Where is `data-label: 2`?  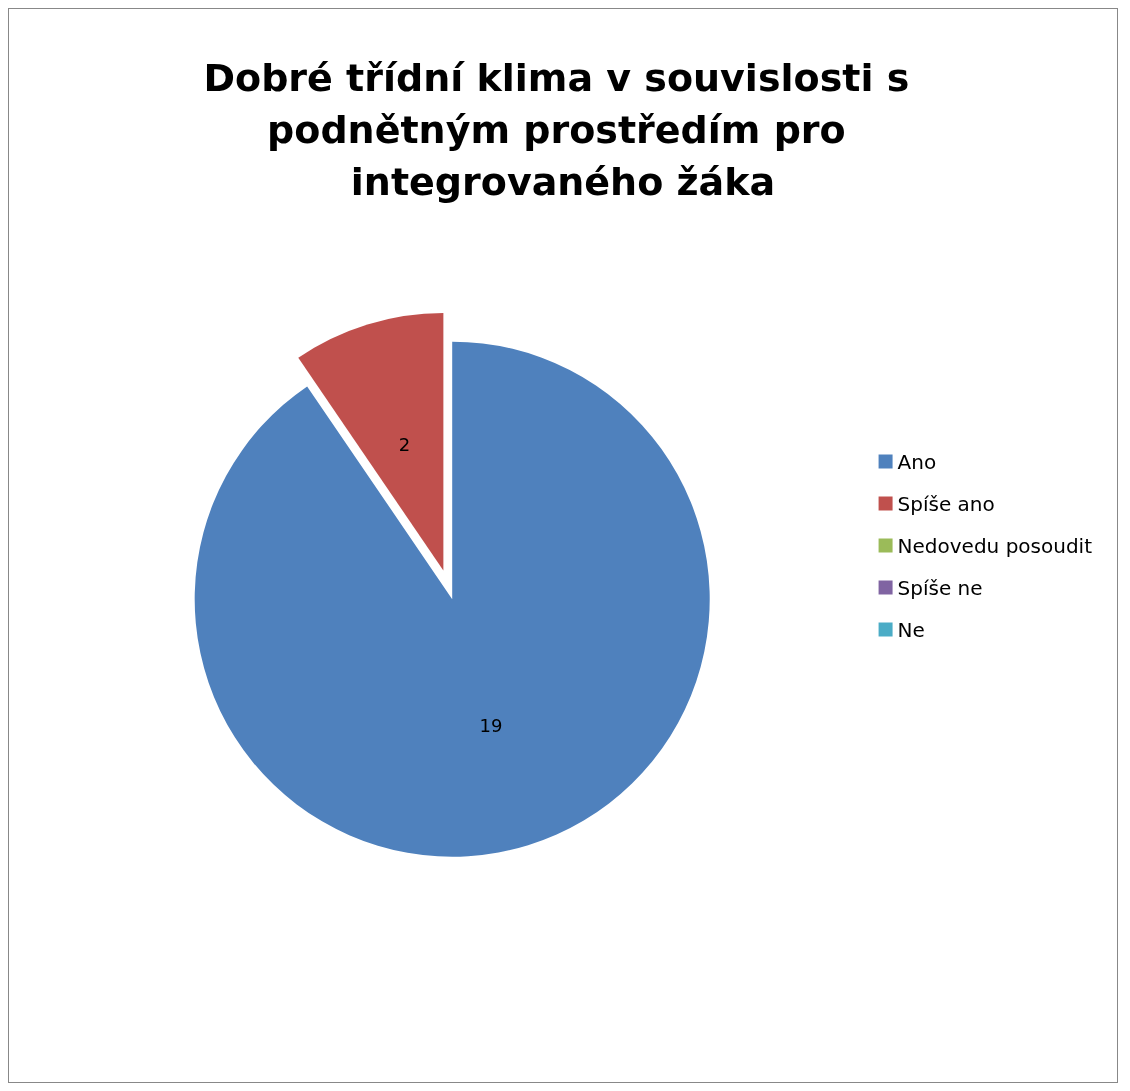
data-label: 2 is located at coordinates (404, 445).